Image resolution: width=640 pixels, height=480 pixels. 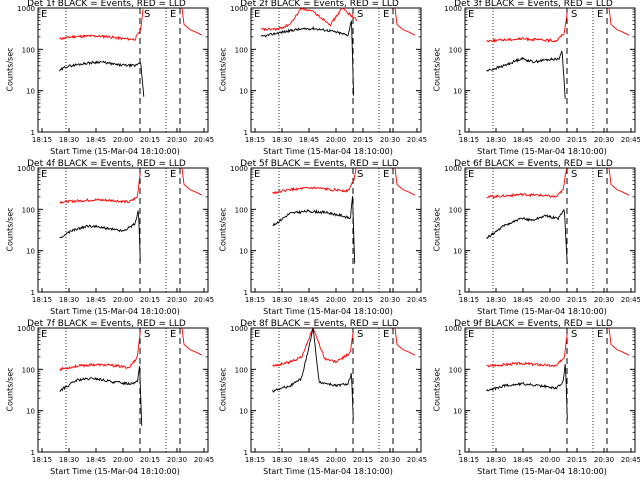 I want to click on plot-frame, so click(x=336, y=70).